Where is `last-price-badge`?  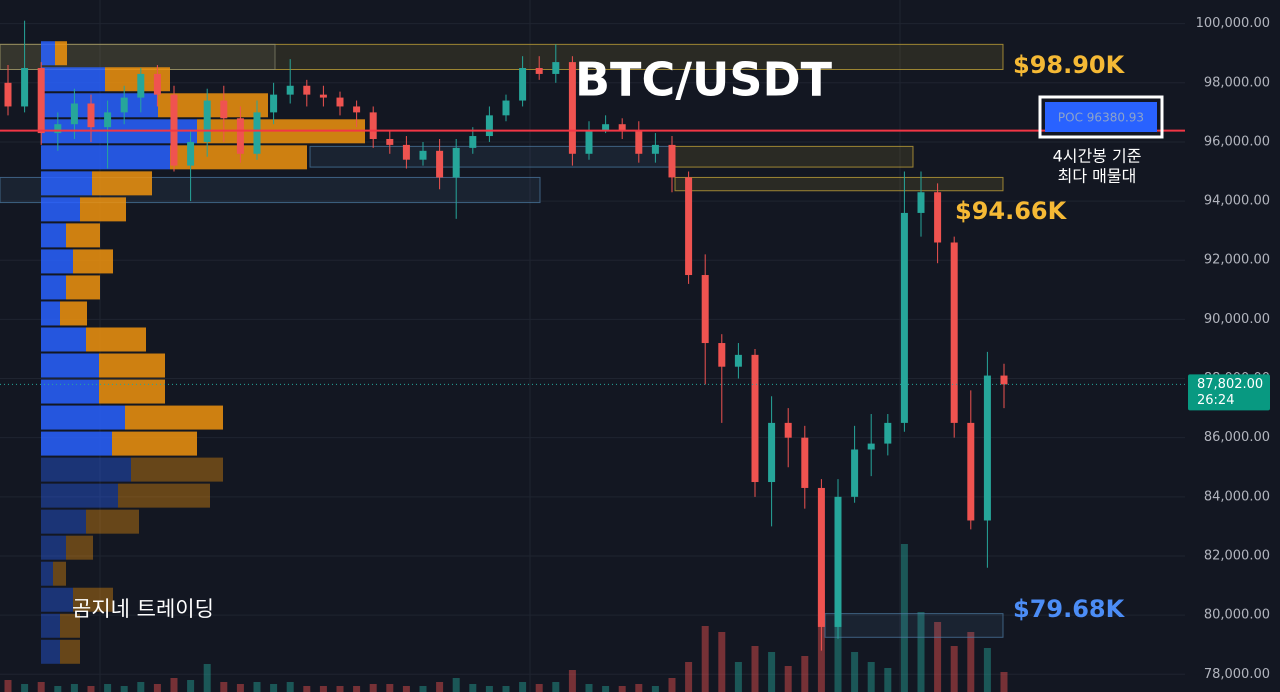
last-price-badge is located at coordinates (1229, 392).